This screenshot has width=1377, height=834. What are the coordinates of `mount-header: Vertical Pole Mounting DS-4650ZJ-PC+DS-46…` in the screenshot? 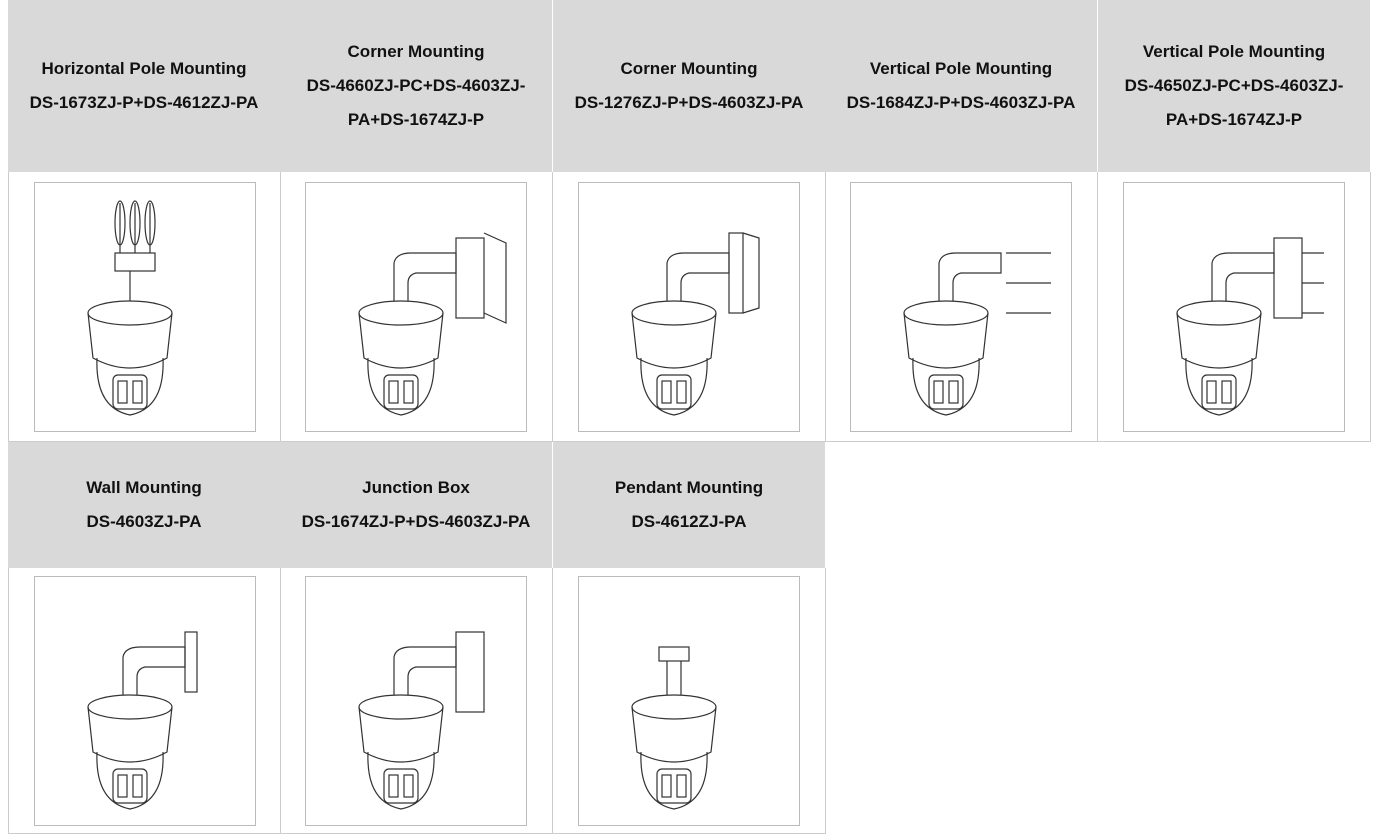 It's located at (1234, 86).